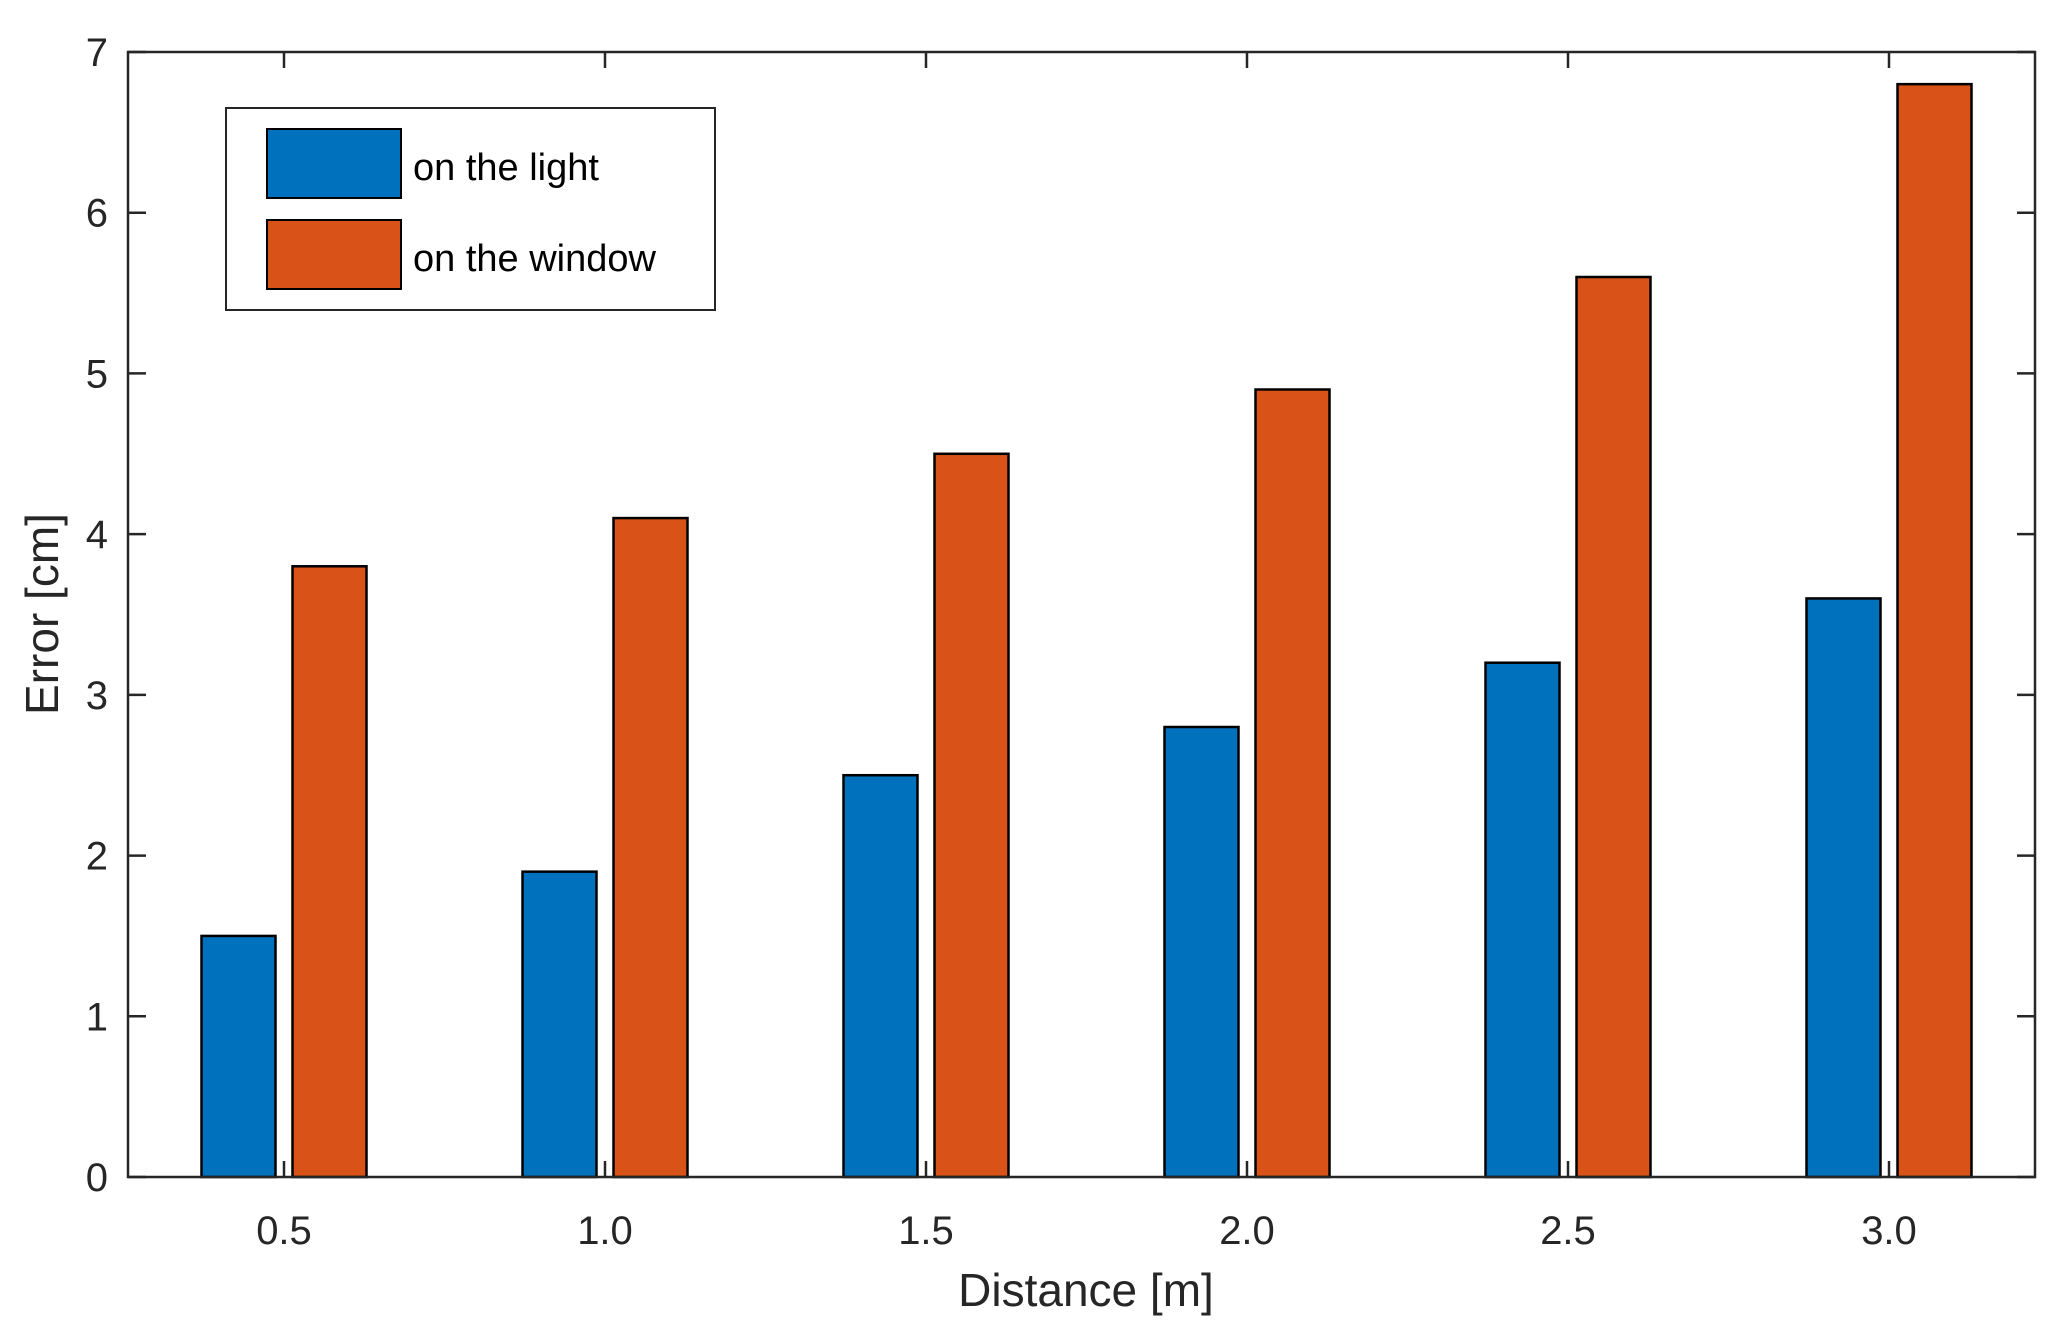  What do you see at coordinates (470, 209) in the screenshot?
I see `legend: on the light on the window` at bounding box center [470, 209].